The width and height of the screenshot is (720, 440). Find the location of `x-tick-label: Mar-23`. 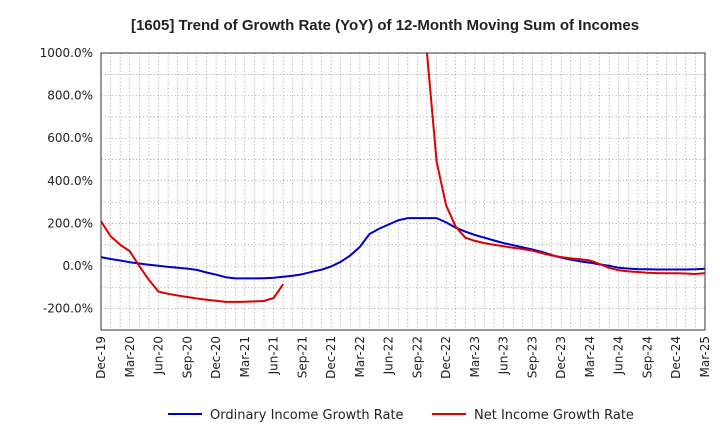

x-tick-label: Mar-23 is located at coordinates (475, 356).